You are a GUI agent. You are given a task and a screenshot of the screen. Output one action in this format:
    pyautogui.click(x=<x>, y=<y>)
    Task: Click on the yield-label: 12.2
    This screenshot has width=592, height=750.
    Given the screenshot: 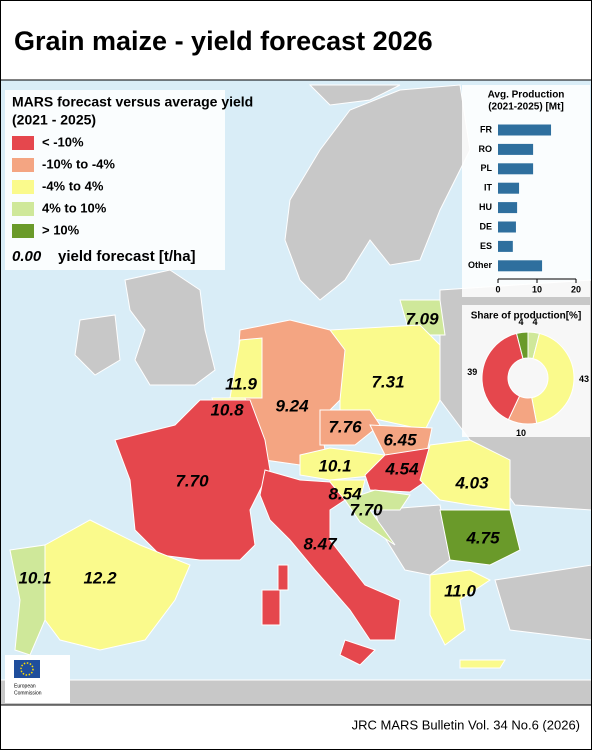 What is the action you would take?
    pyautogui.click(x=100, y=577)
    